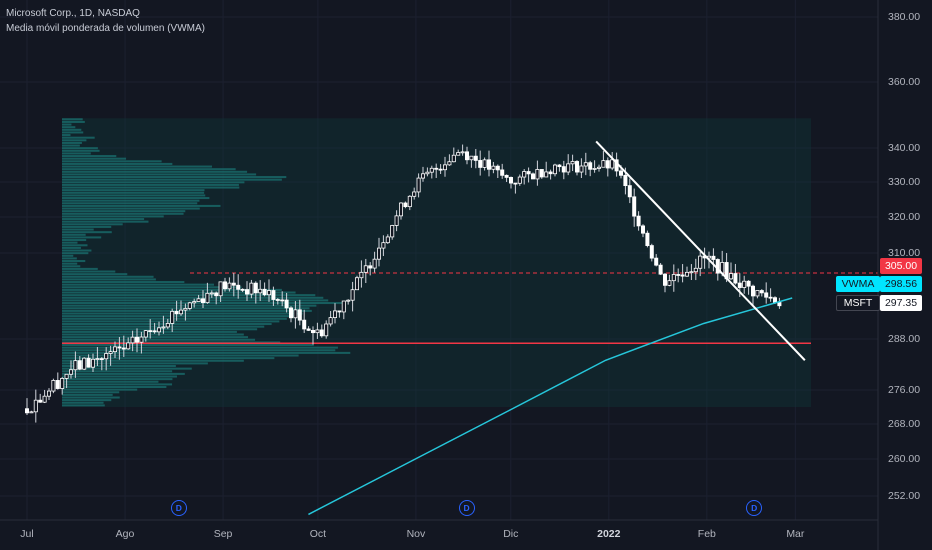 The image size is (932, 550). Describe the element at coordinates (904, 217) in the screenshot. I see `price-axis-label: 320.00` at that location.